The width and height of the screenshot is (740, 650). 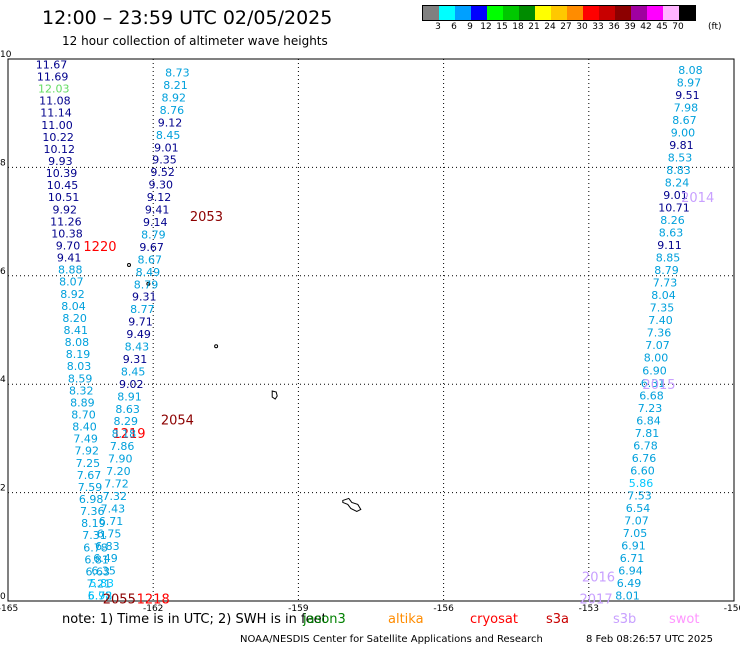 I want to click on x-tick-label: -150, so click(x=732, y=609).